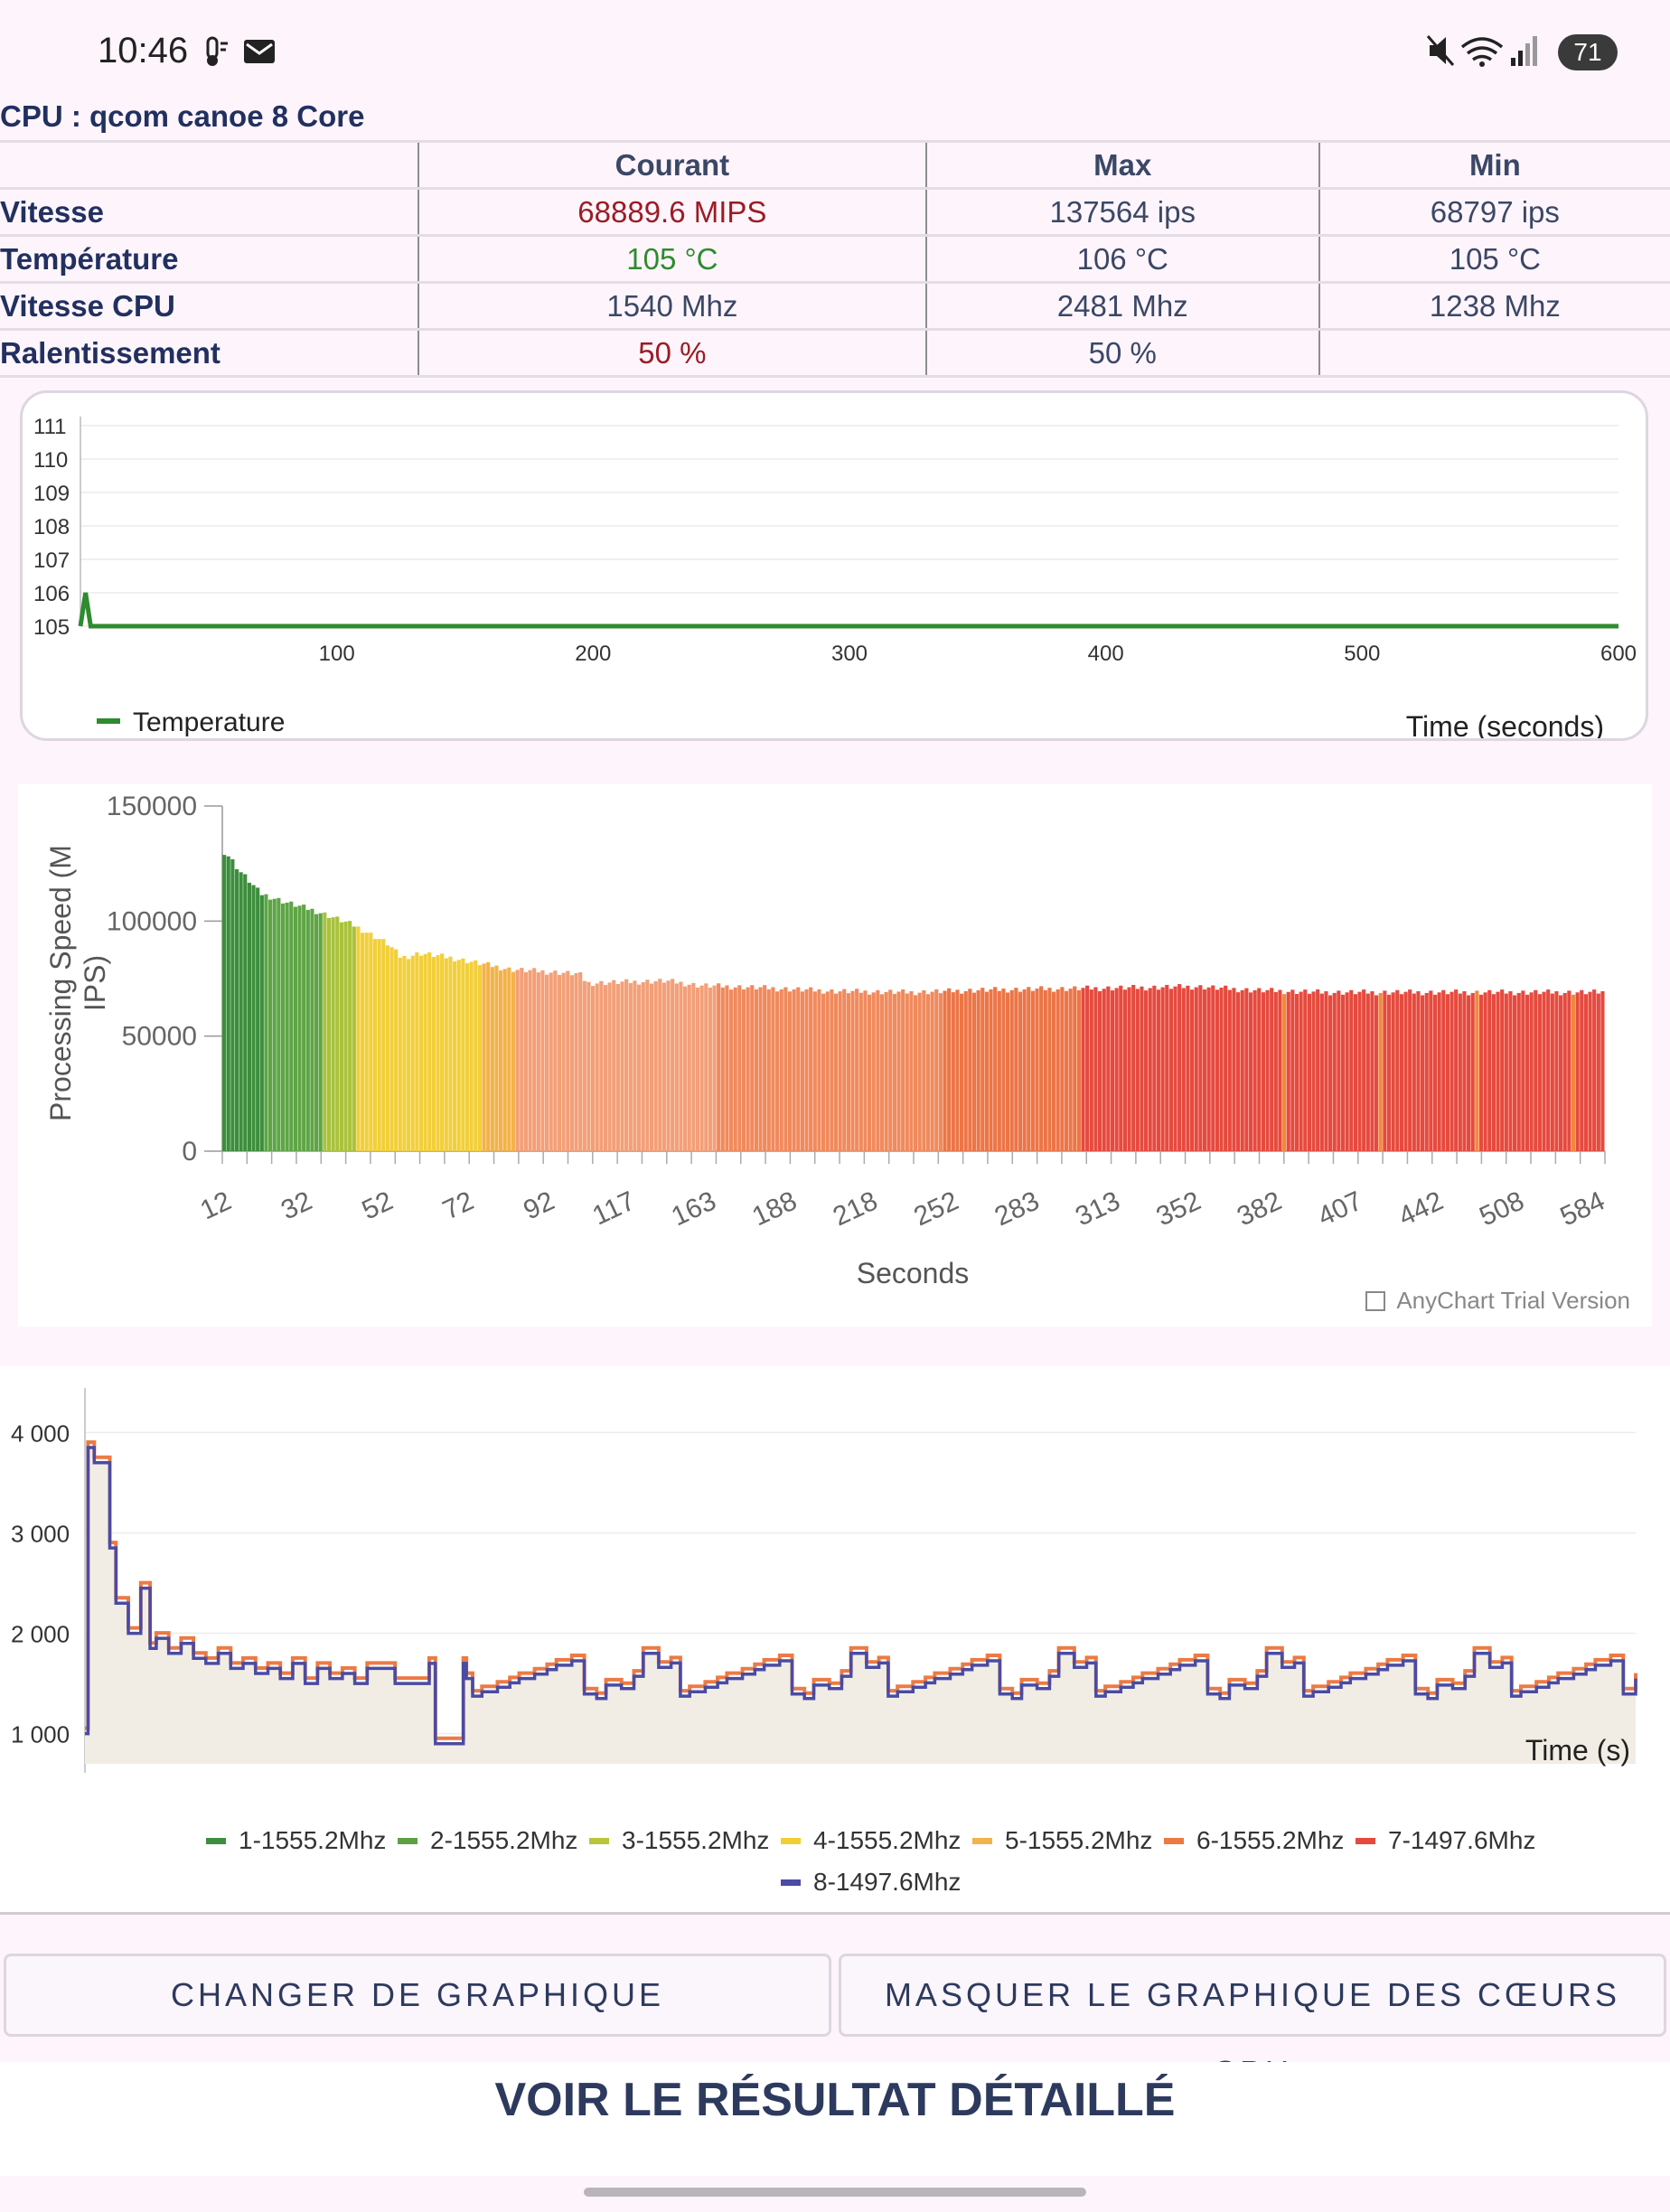 The image size is (1670, 2212). Describe the element at coordinates (860, 1606) in the screenshot. I see `cores-area-fill` at that location.